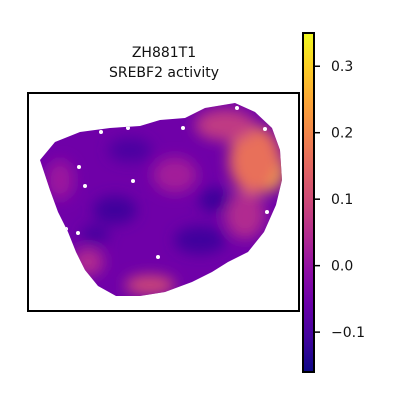 Image resolution: width=400 pixels, height=400 pixels. I want to click on colorbar-tick-label: 0.1, so click(342, 200).